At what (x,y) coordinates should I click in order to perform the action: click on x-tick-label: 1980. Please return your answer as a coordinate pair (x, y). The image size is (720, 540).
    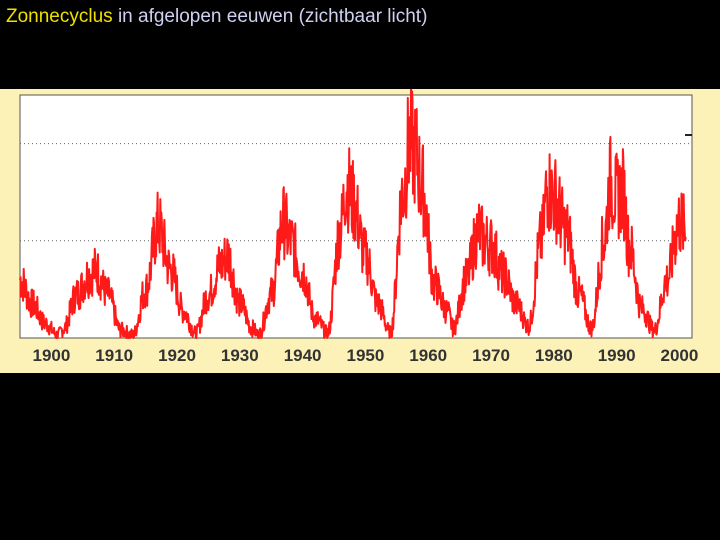
    Looking at the image, I should click on (554, 355).